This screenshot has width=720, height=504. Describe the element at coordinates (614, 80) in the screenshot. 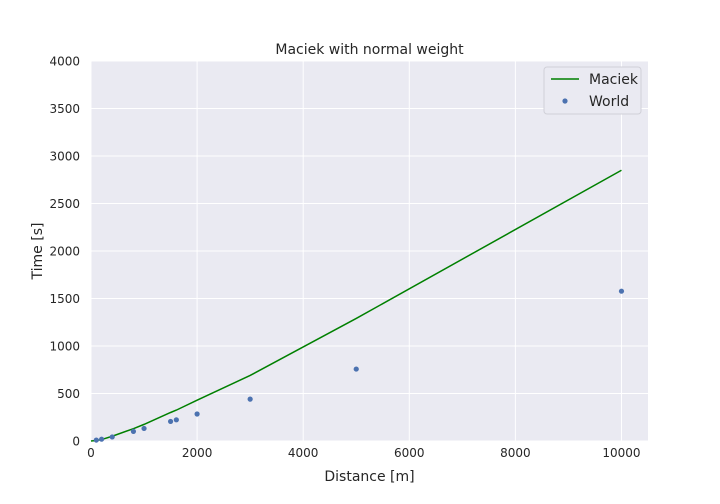

I see `legend-label: Maciek` at that location.